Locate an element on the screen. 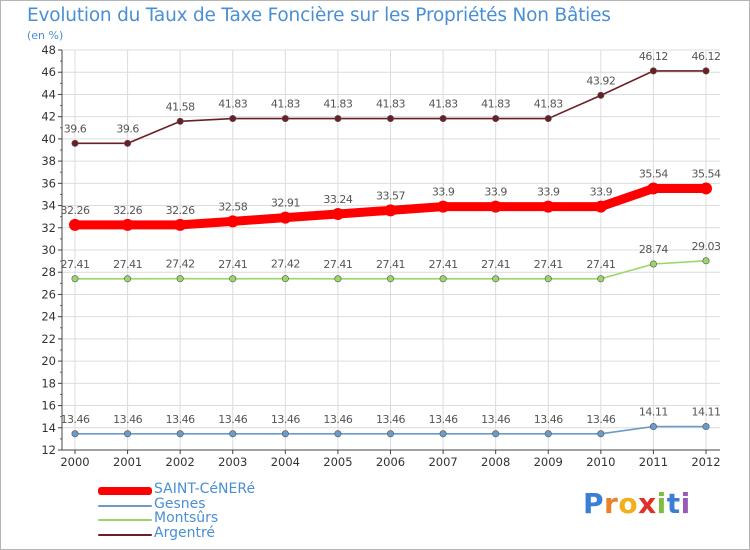  y-tick-label: 18 is located at coordinates (48, 383).